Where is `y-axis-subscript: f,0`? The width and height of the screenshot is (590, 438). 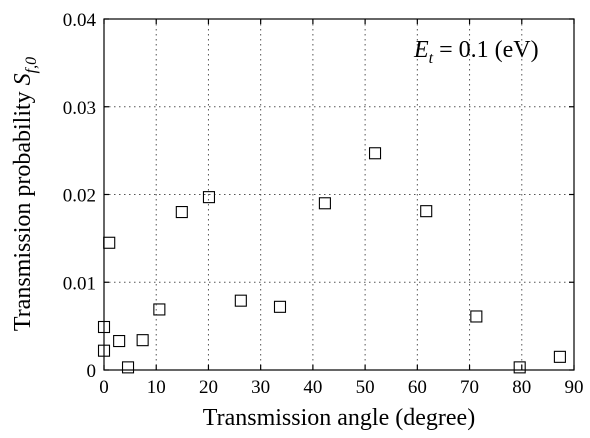 y-axis-subscript: f,0 is located at coordinates (31, 65).